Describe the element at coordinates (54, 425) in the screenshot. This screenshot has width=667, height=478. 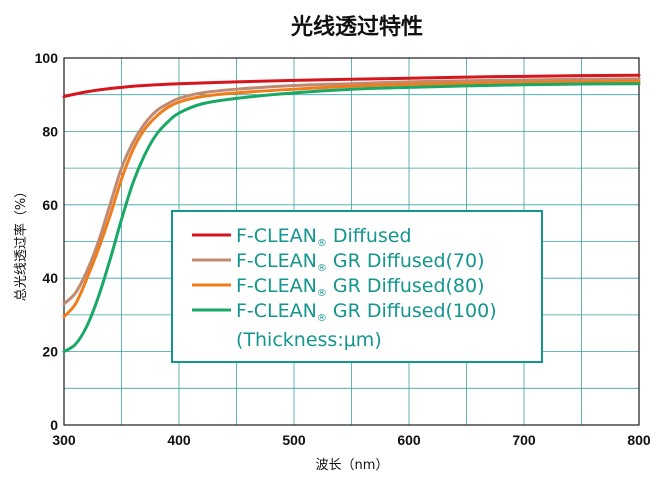
I see `y-tick-label: 0` at that location.